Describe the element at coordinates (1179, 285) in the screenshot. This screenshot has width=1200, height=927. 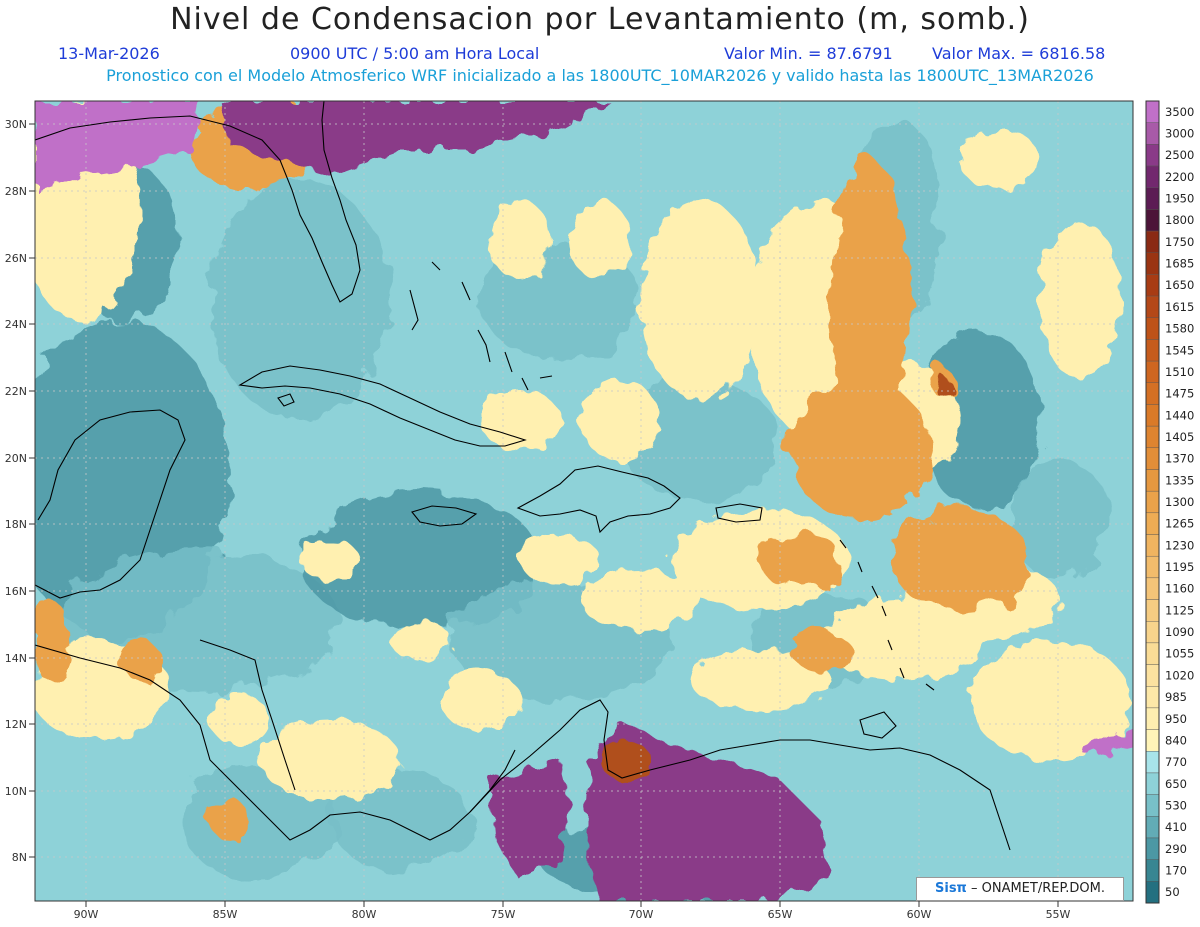
I see `legend-label: 1650` at that location.